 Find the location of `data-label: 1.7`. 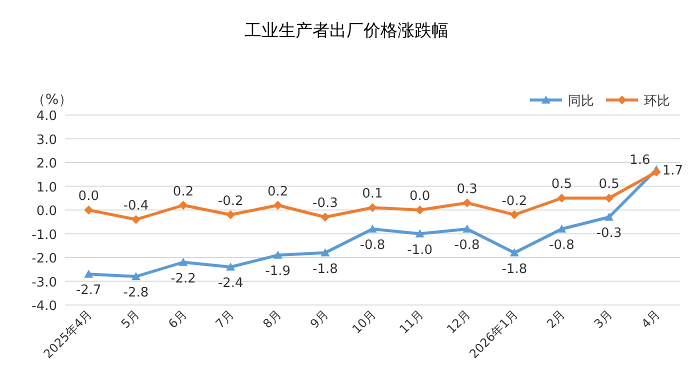

data-label: 1.7 is located at coordinates (673, 171).